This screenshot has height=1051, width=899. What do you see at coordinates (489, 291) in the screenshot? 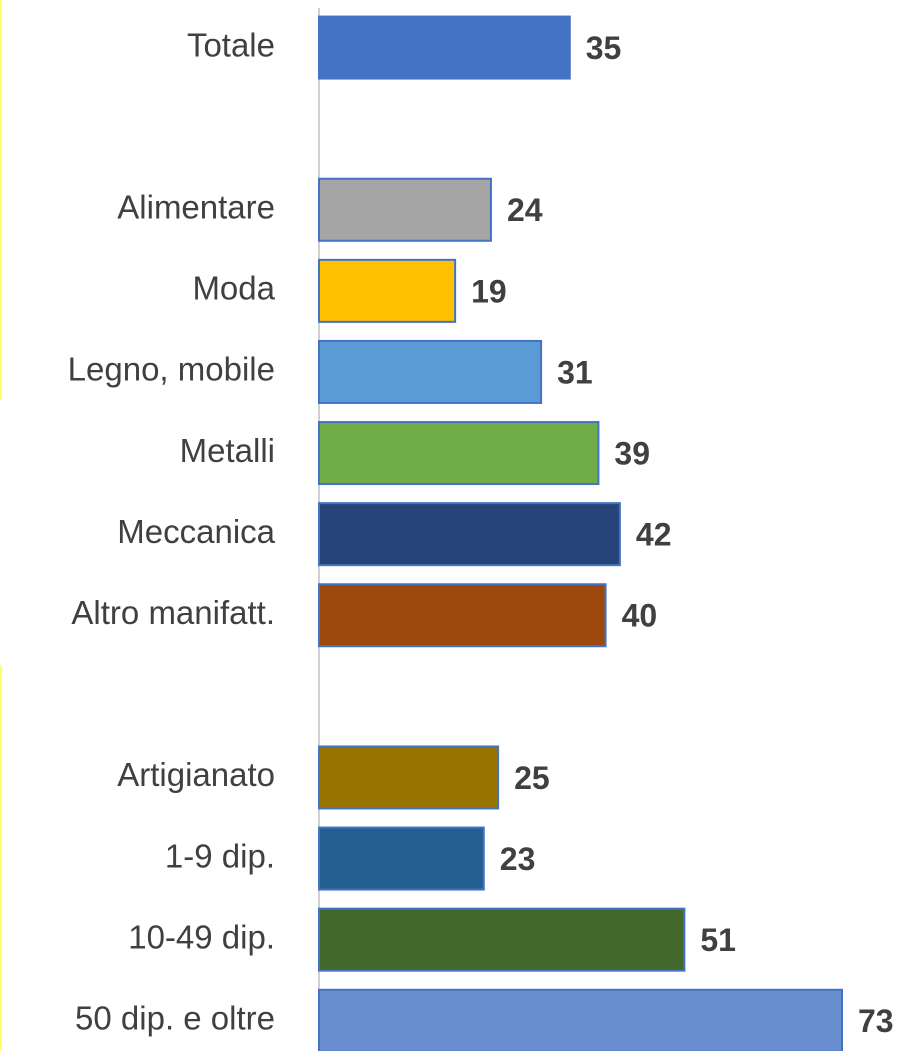
I see `value-label: 19` at bounding box center [489, 291].